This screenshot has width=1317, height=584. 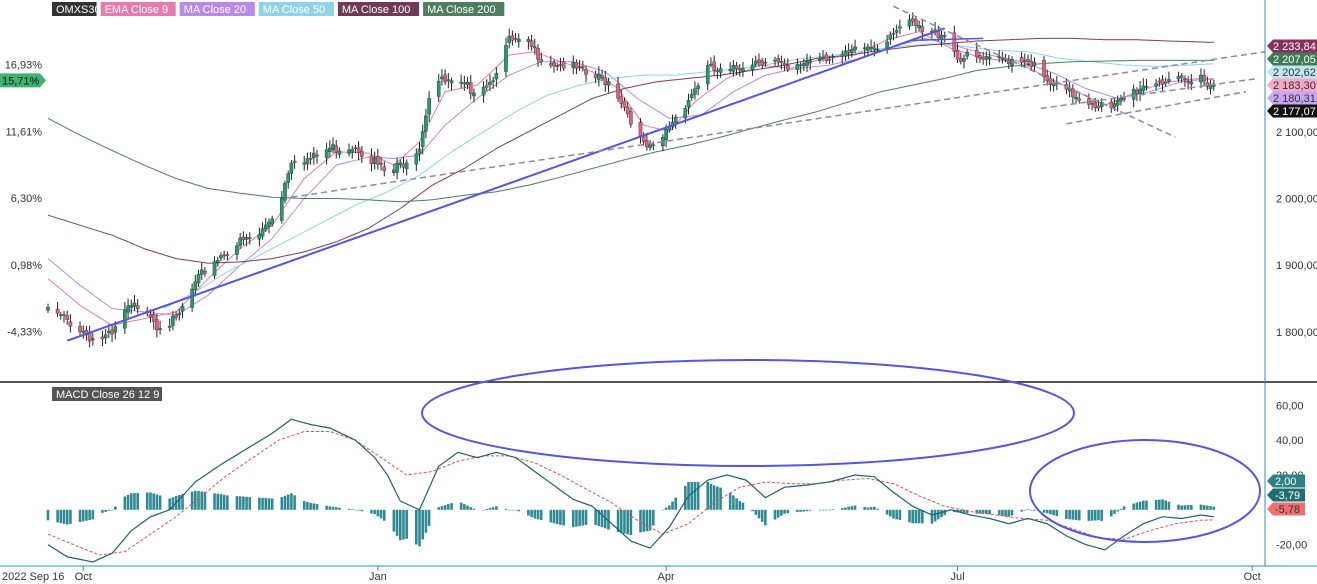 What do you see at coordinates (217, 9) in the screenshot?
I see `legend-item-ma-close-20: MA Close 20` at bounding box center [217, 9].